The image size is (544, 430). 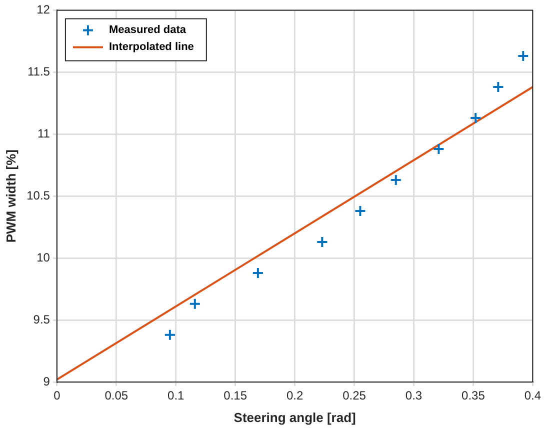 What do you see at coordinates (151, 47) in the screenshot?
I see `legend-label: Interpolated line` at bounding box center [151, 47].